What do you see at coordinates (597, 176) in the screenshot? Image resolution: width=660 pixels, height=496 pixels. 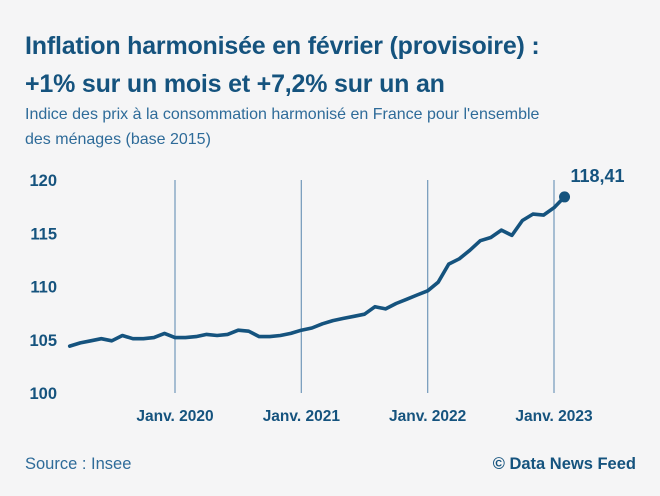 I see `last-value-label: 118,41` at bounding box center [597, 176].